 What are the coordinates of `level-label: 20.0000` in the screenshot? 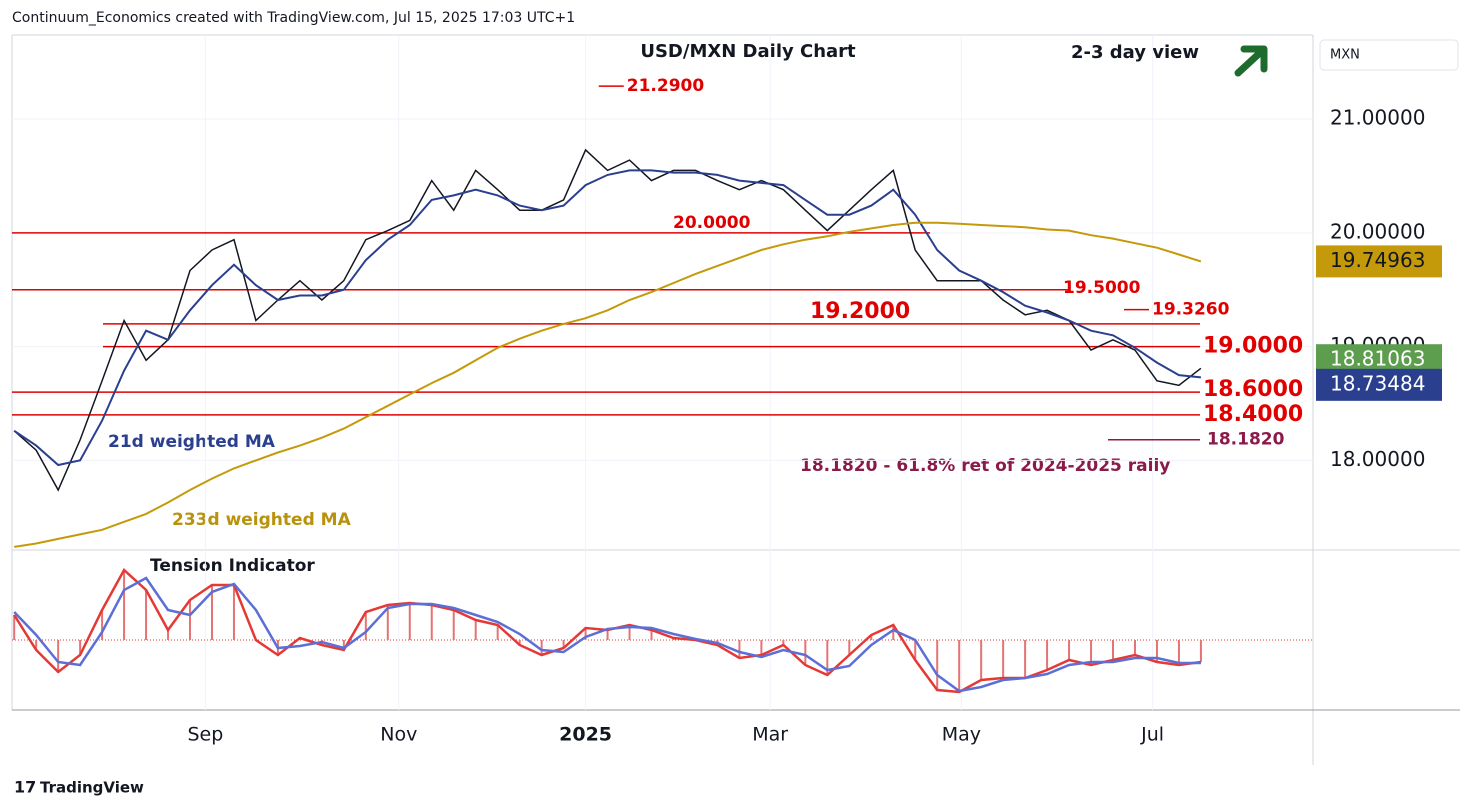 It's located at (712, 223).